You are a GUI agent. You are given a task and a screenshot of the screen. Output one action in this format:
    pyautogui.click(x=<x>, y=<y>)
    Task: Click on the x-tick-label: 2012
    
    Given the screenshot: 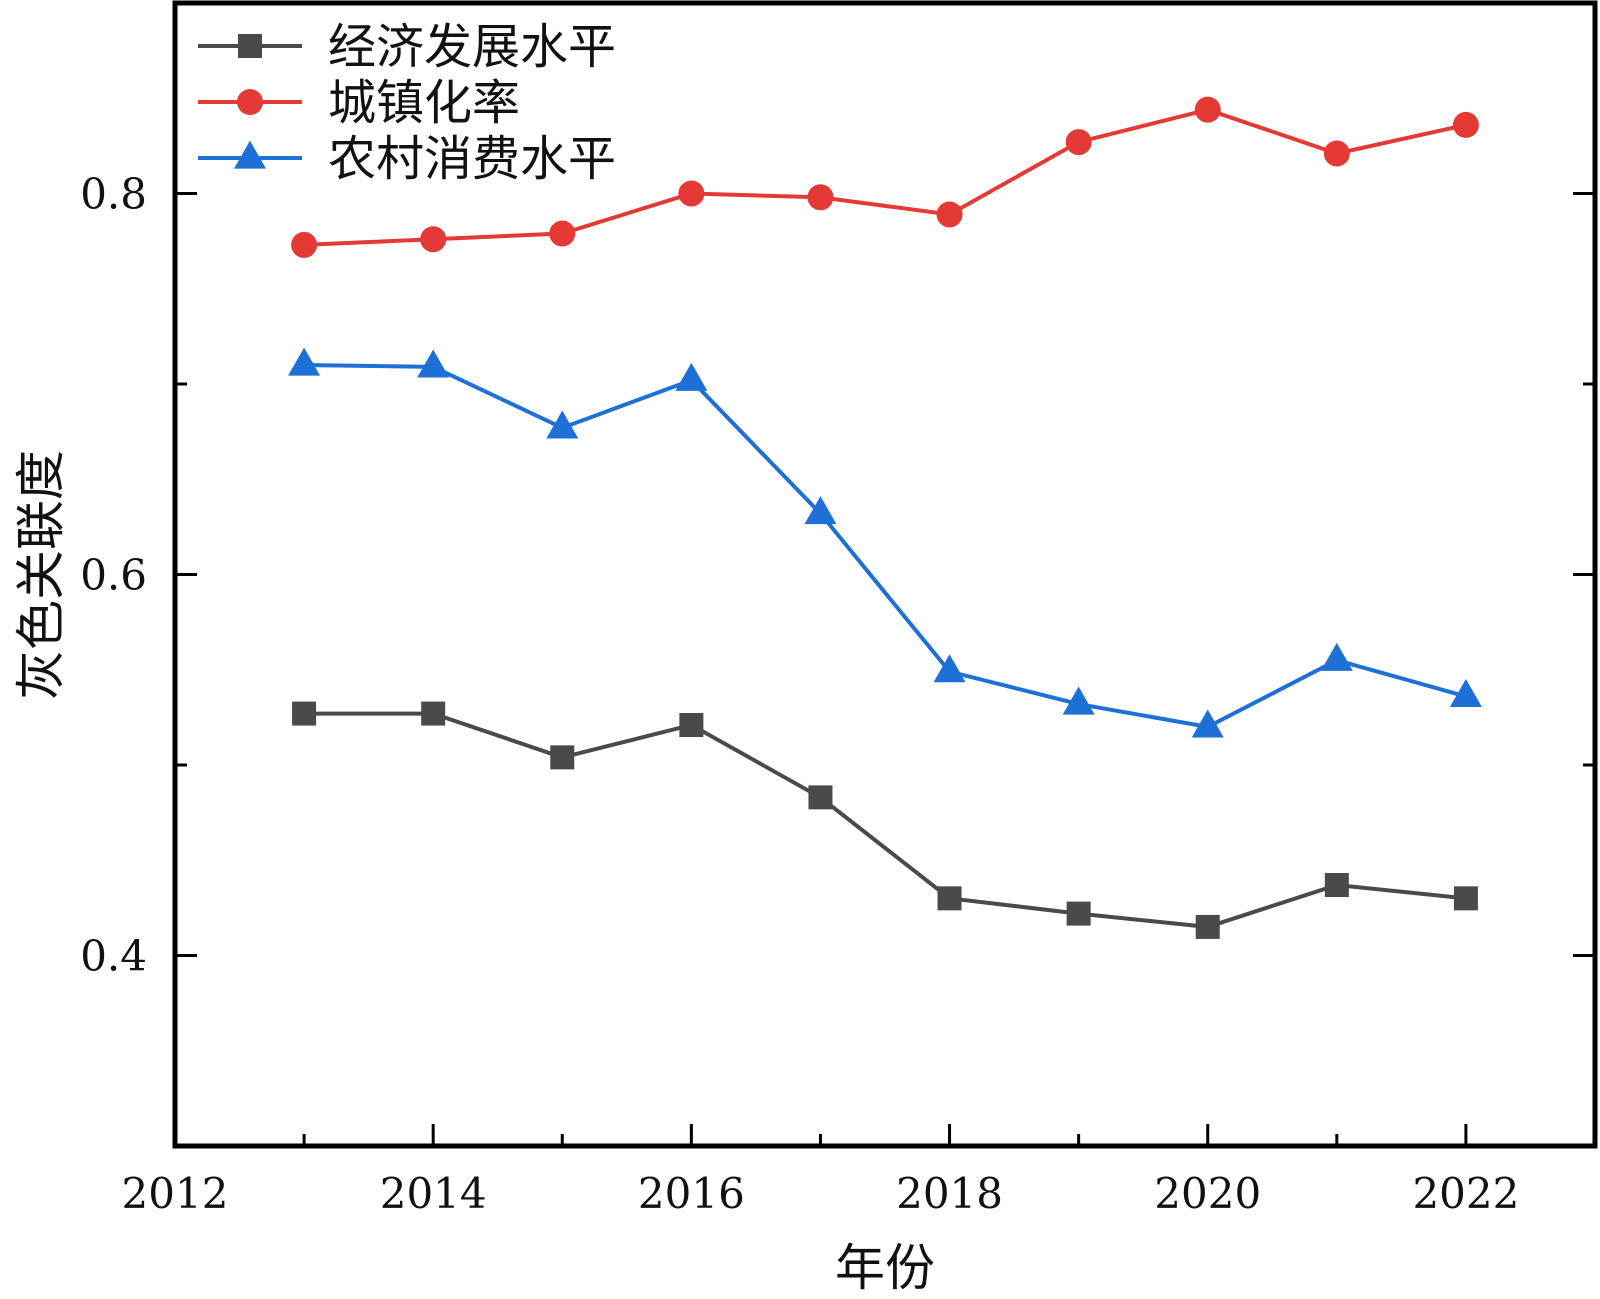 What is the action you would take?
    pyautogui.click(x=175, y=1193)
    